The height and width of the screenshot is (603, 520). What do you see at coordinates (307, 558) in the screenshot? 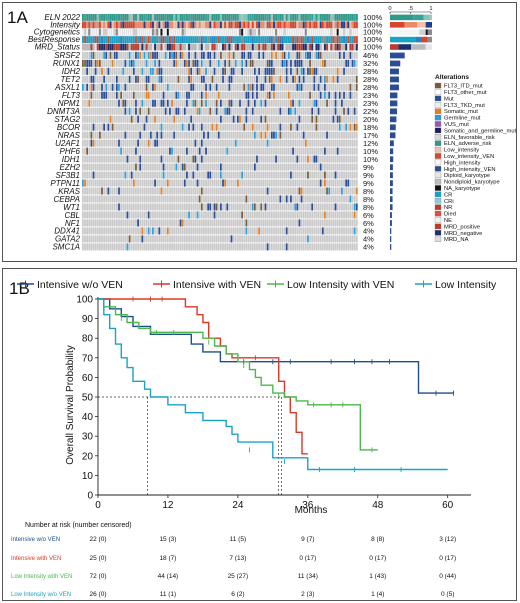
I see `risk-cell: 0 (17)` at bounding box center [307, 558].